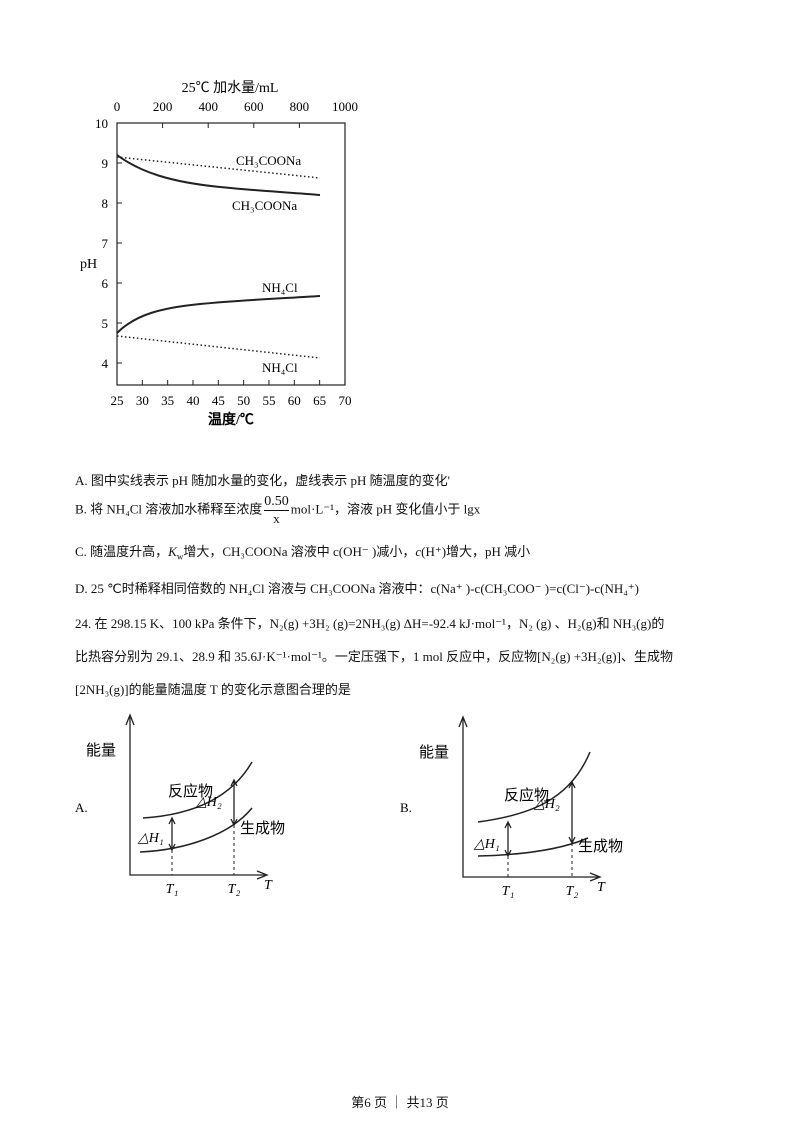 This screenshot has height=1132, width=800. What do you see at coordinates (192, 400) in the screenshot?
I see `bottom-tick-label: 40` at bounding box center [192, 400].